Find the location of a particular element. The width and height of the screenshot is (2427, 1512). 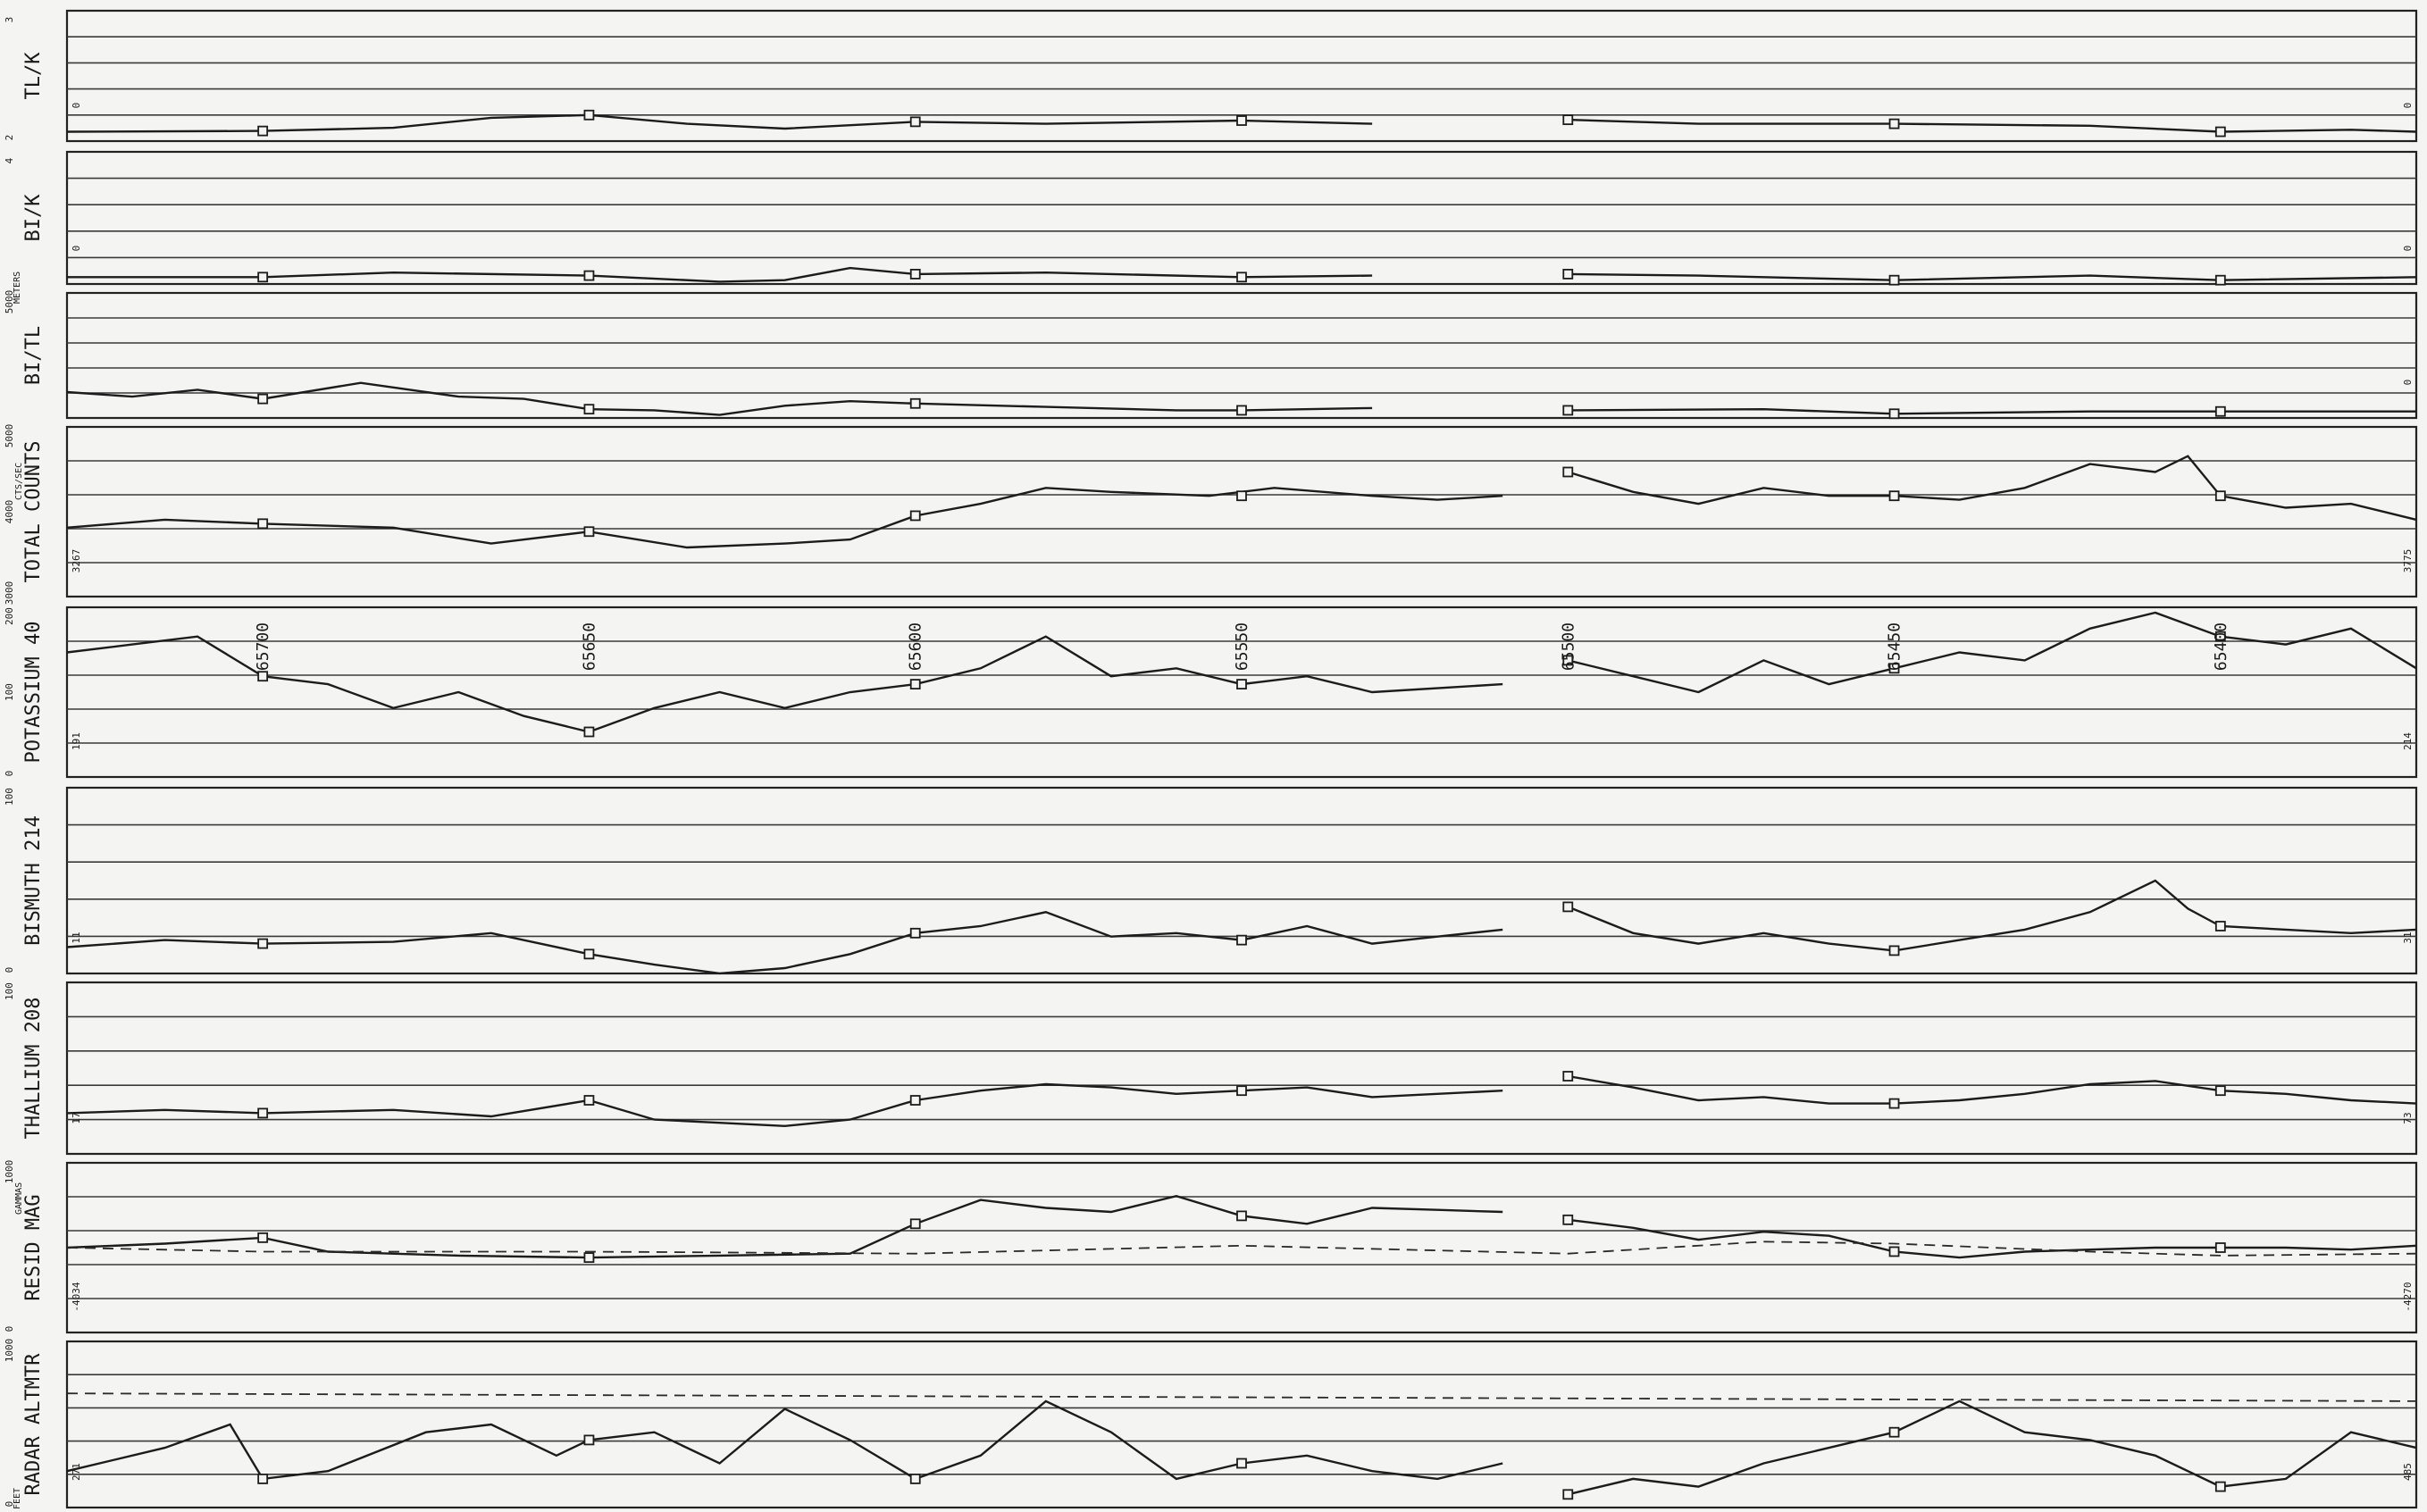

unit-label: FEET is located at coordinates (17, 1498).